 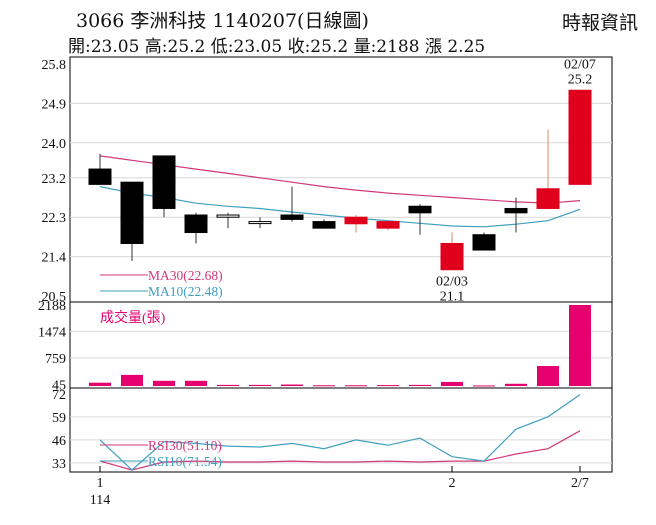 What do you see at coordinates (340, 450) in the screenshot?
I see `rsi30-line` at bounding box center [340, 450].